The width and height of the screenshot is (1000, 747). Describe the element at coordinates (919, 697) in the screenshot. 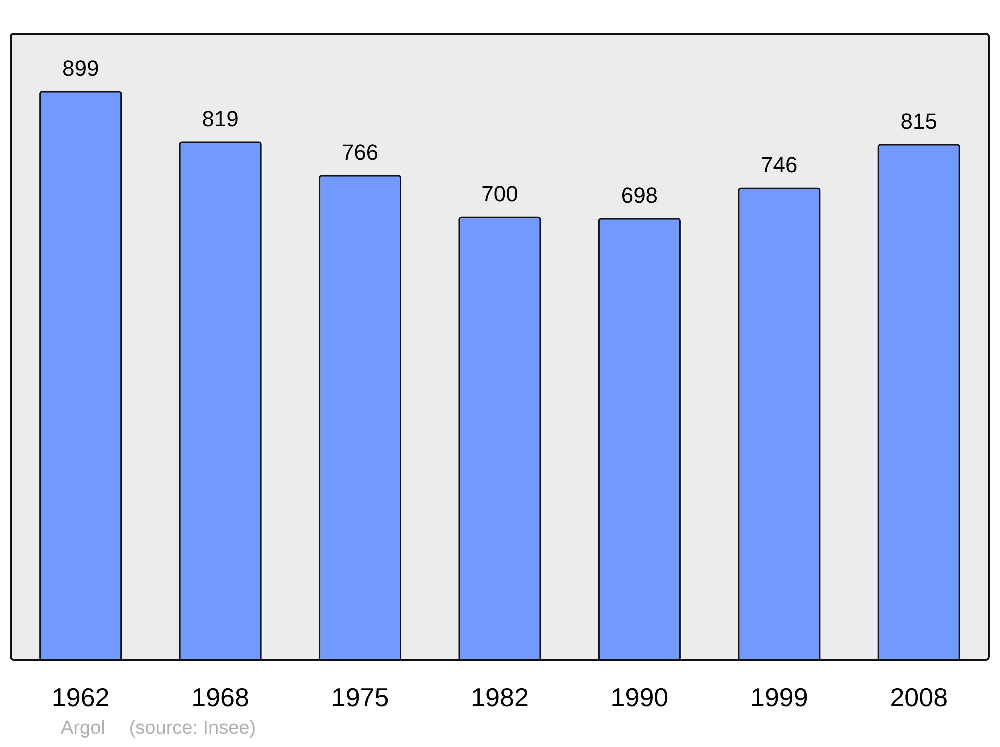

I see `x-tick-label: 2008` at that location.